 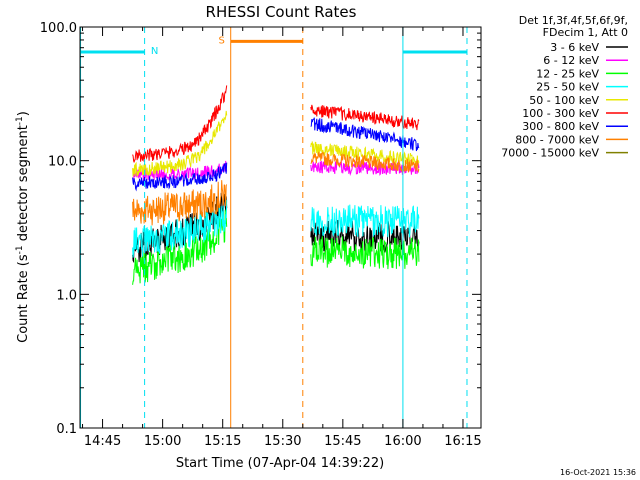 What do you see at coordinates (574, 47) in the screenshot?
I see `legend-label: 3 - 6 keV` at bounding box center [574, 47].